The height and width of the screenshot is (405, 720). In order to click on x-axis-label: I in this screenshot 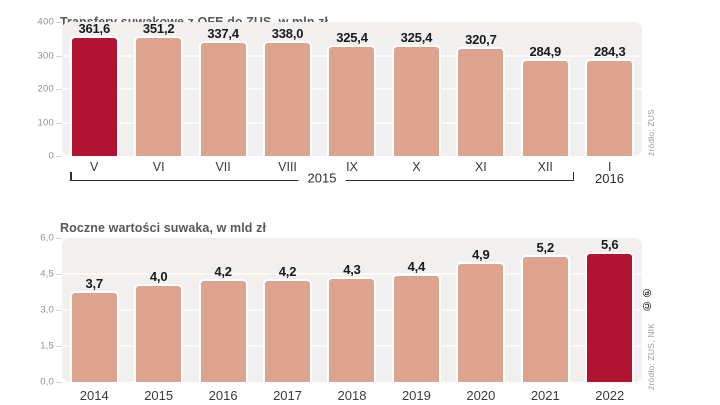, I will do `click(609, 167)`.